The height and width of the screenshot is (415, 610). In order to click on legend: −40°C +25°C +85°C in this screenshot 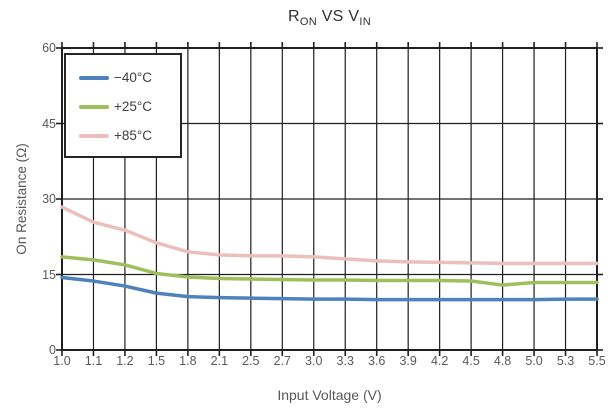, I will do `click(123, 105)`.